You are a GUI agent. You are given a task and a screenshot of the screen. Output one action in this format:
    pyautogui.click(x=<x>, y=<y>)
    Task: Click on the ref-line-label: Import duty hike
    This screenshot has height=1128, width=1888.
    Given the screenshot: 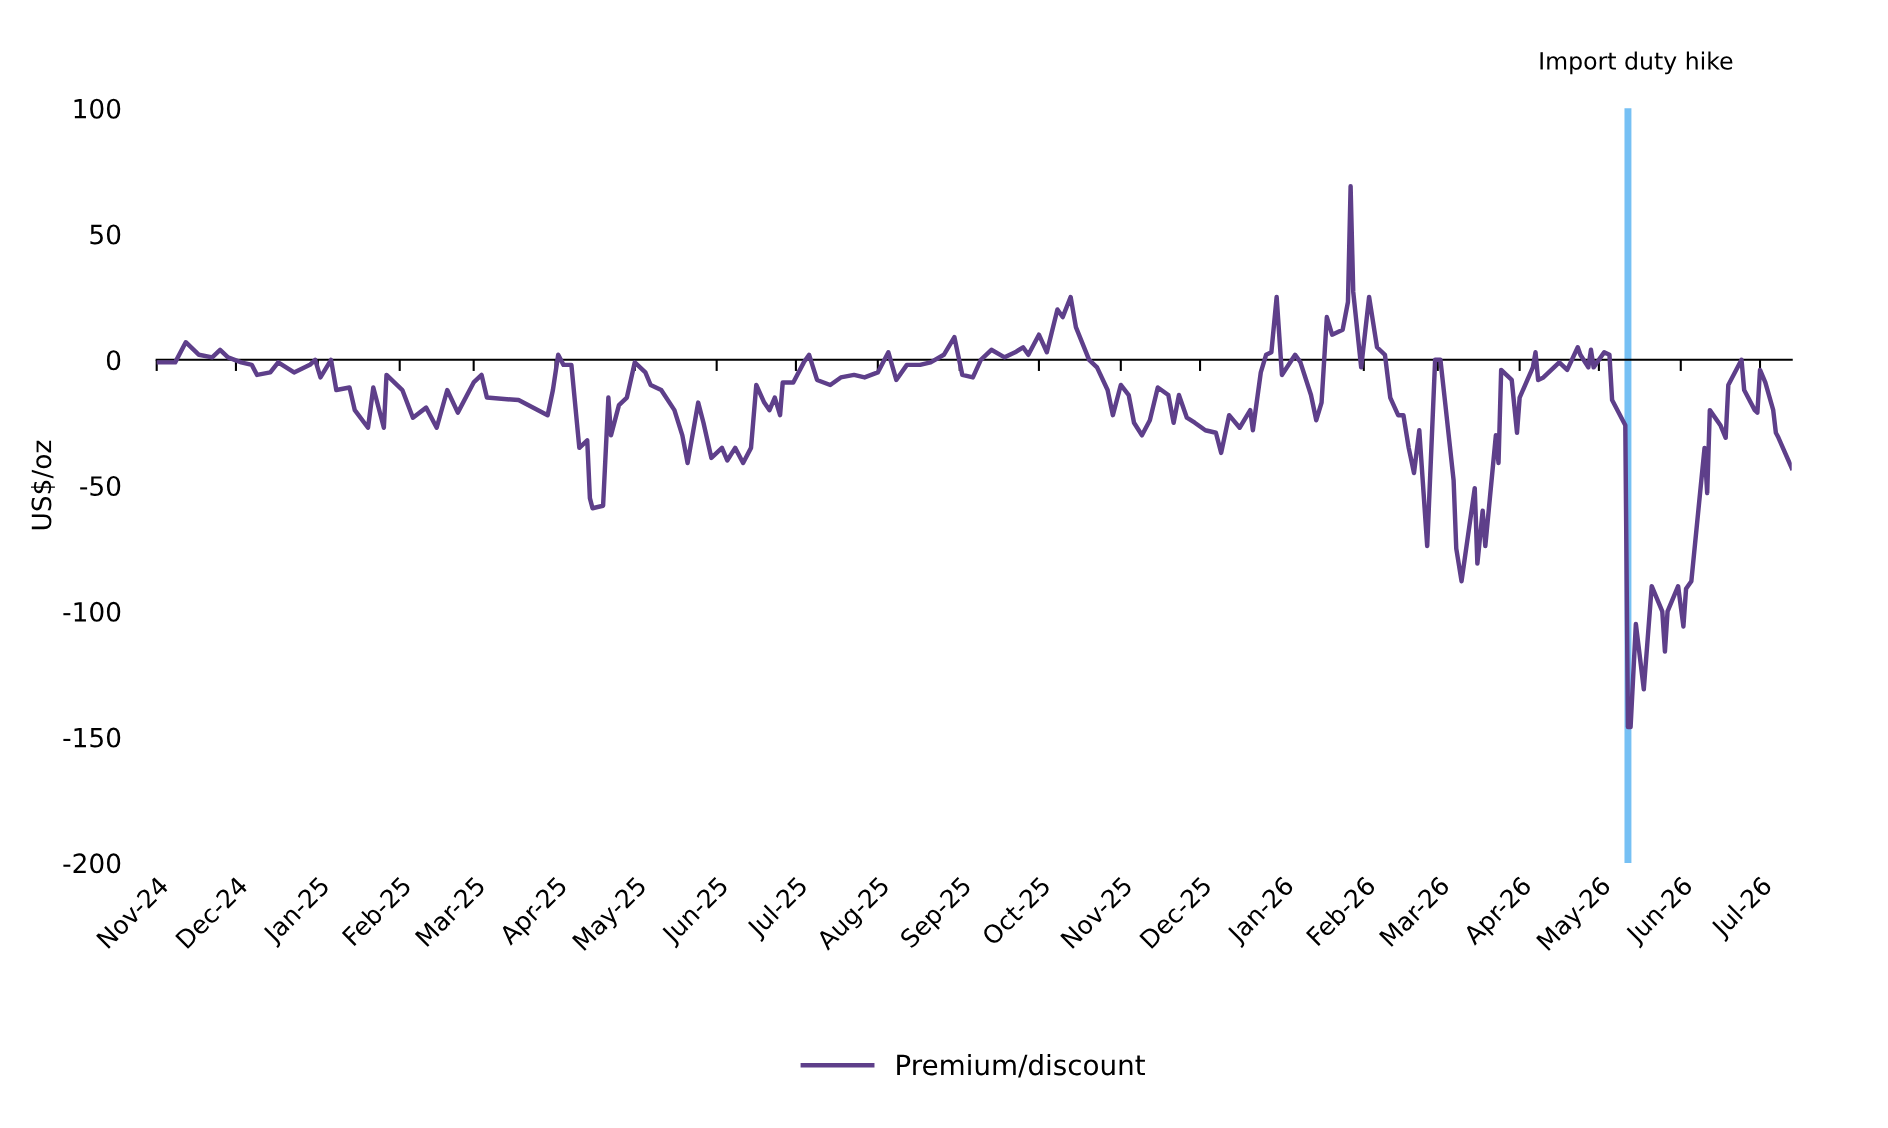 What is the action you would take?
    pyautogui.click(x=1636, y=63)
    